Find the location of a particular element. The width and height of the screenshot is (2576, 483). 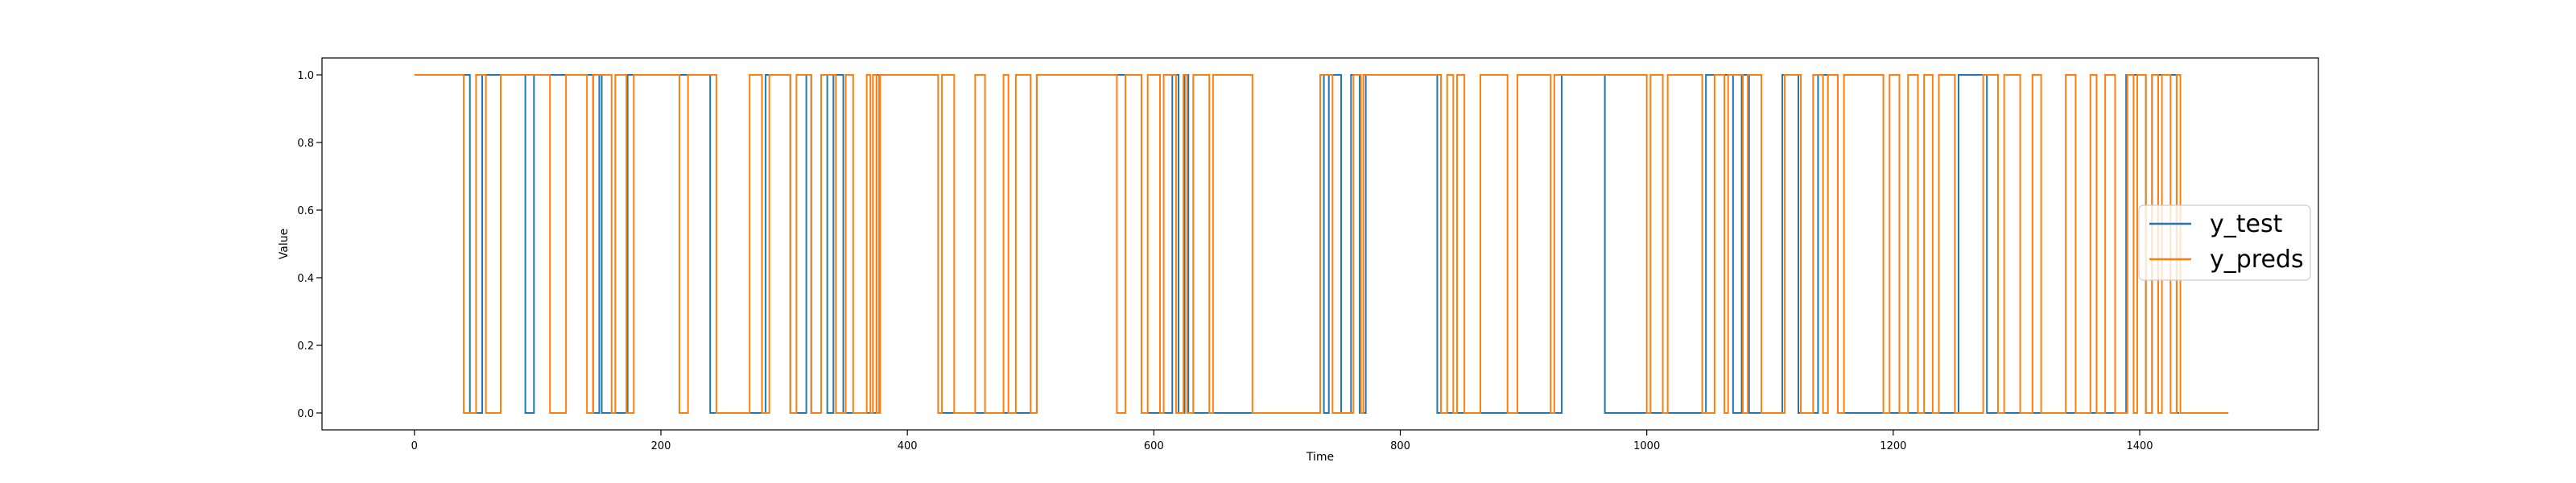

y-tick-label: 0.8 is located at coordinates (305, 144).